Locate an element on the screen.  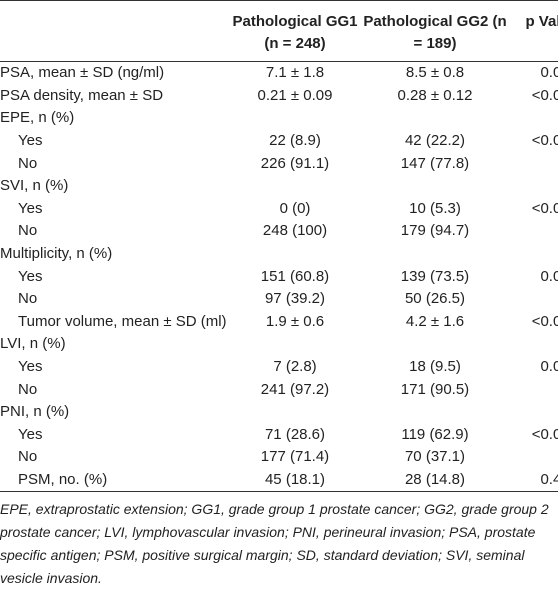
row-label: Multiplicity, n (%) is located at coordinates (56, 254).